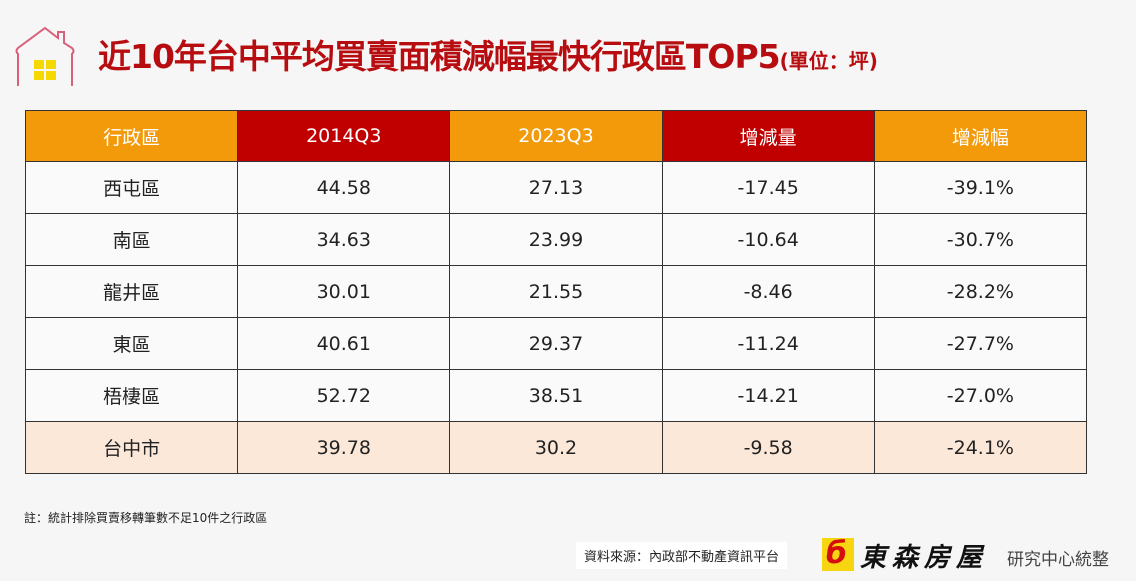 This screenshot has width=1136, height=581. What do you see at coordinates (980, 395) in the screenshot?
I see `table-cell: -27.0%` at bounding box center [980, 395].